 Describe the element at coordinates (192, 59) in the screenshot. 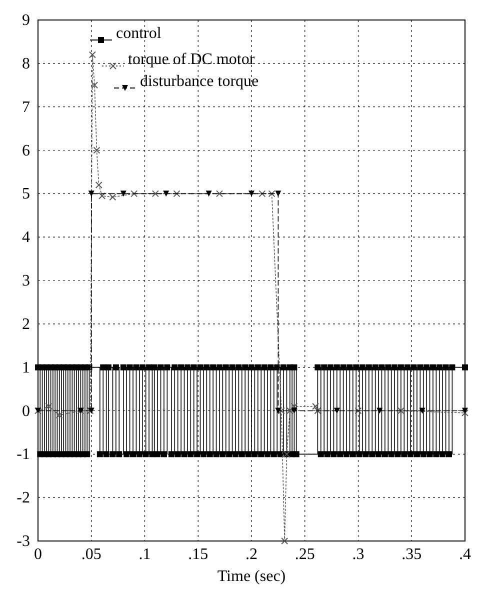

I see `legend-label: torque of DC motor` at that location.